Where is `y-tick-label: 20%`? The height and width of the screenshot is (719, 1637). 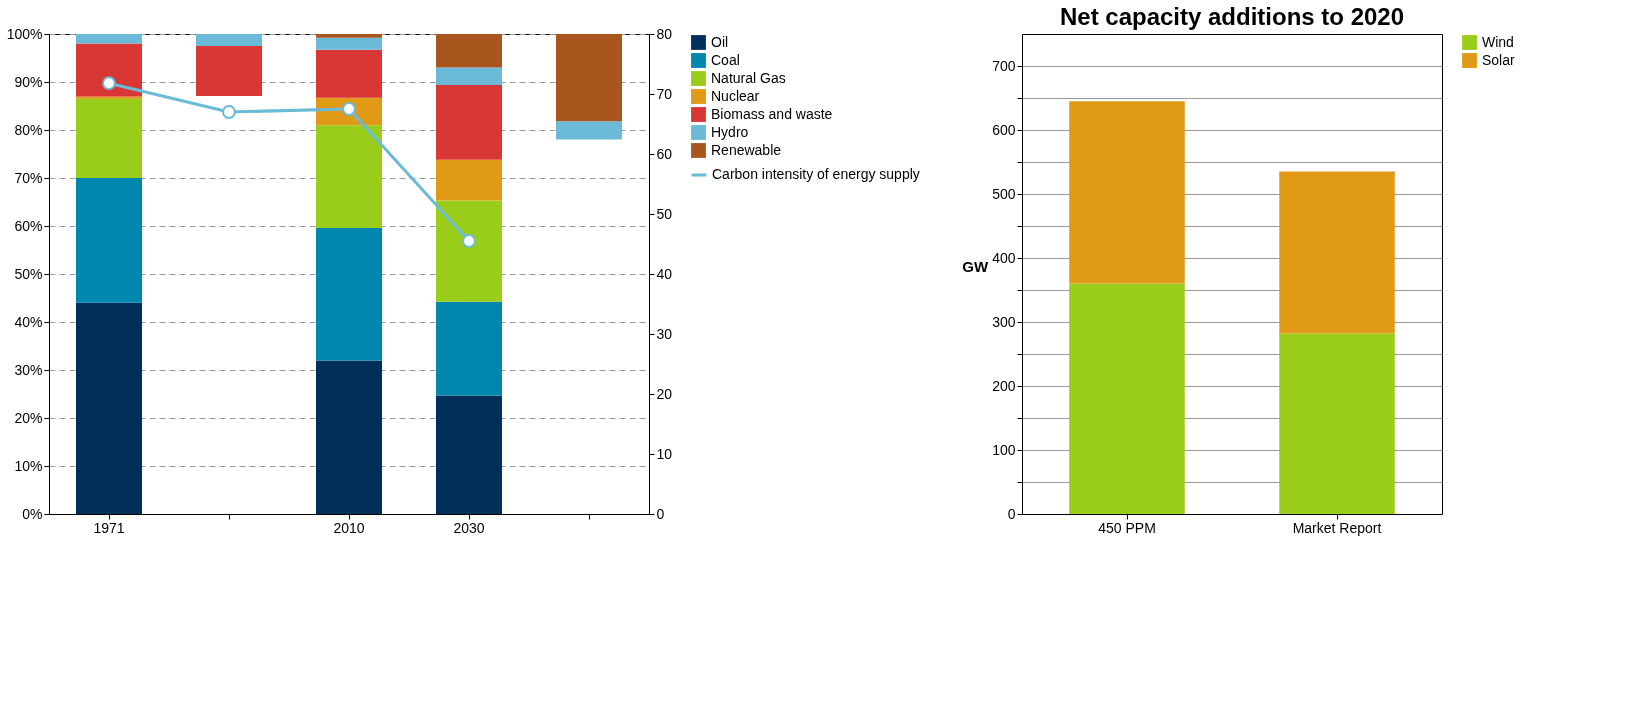
y-tick-label: 20% is located at coordinates (28, 417).